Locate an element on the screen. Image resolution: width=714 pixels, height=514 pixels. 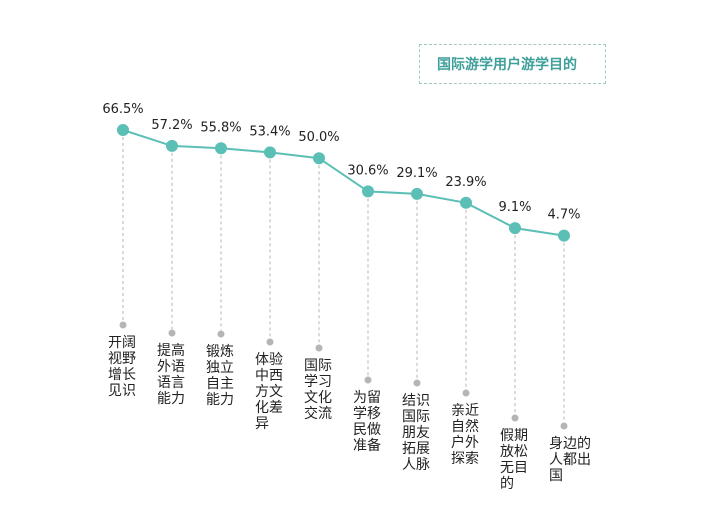
value-label: 66.5% is located at coordinates (122, 109).